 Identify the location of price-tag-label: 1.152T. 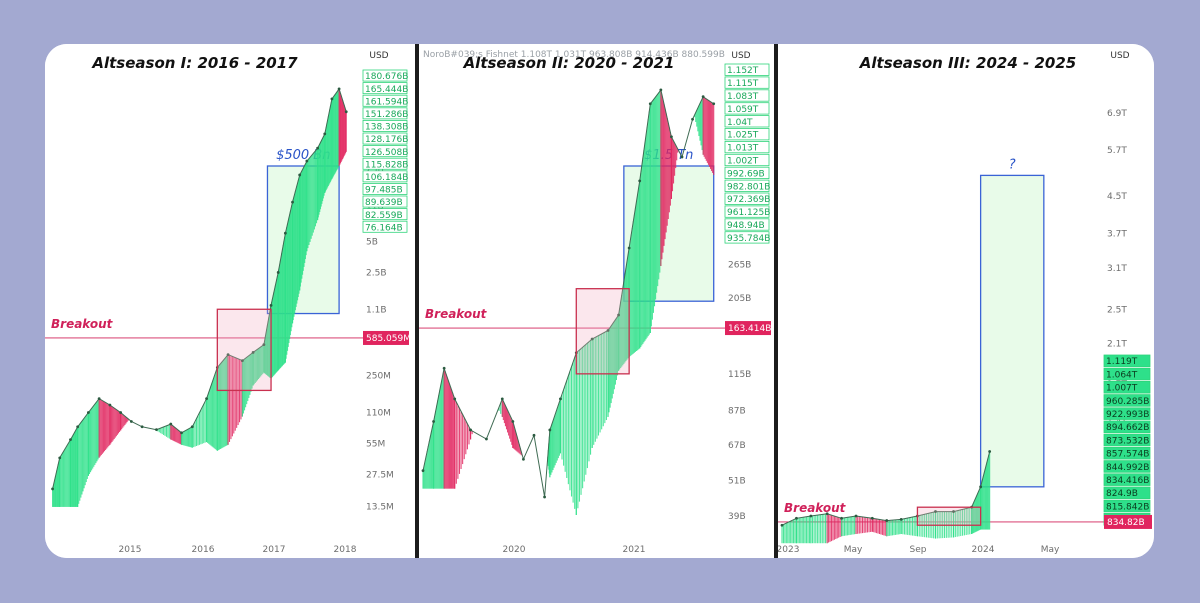
(743, 71).